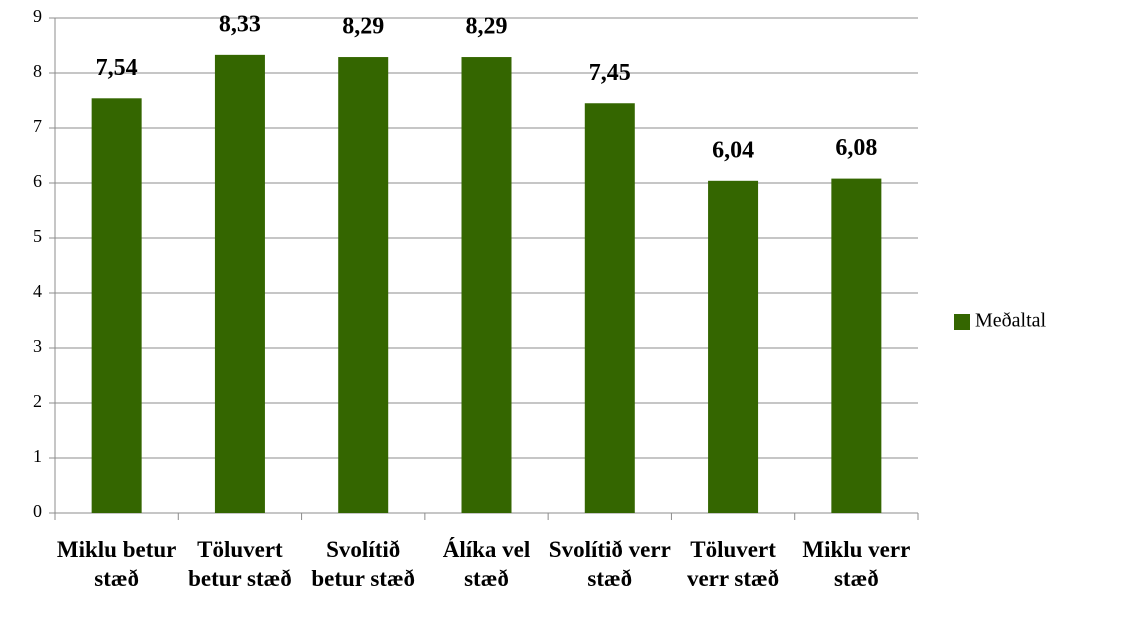  I want to click on y-tick-label: 8, so click(37, 71).